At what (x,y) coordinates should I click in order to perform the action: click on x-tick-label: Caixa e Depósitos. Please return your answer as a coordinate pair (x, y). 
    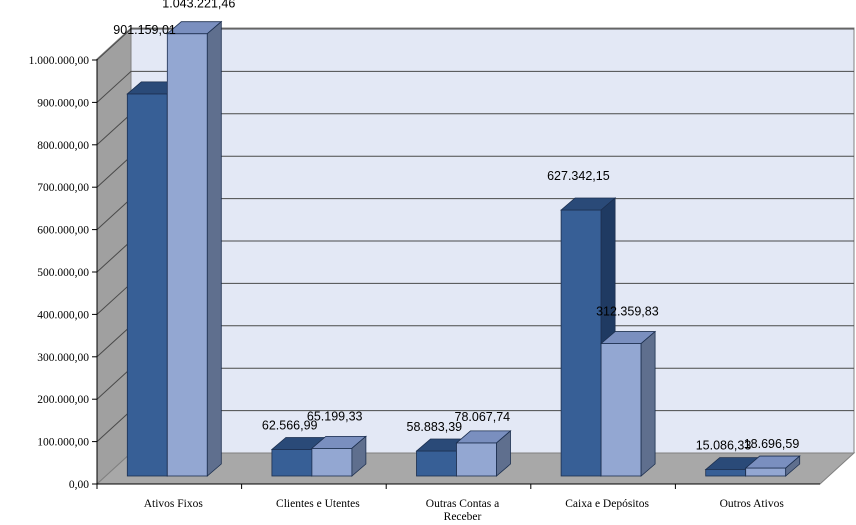
    Looking at the image, I should click on (607, 504).